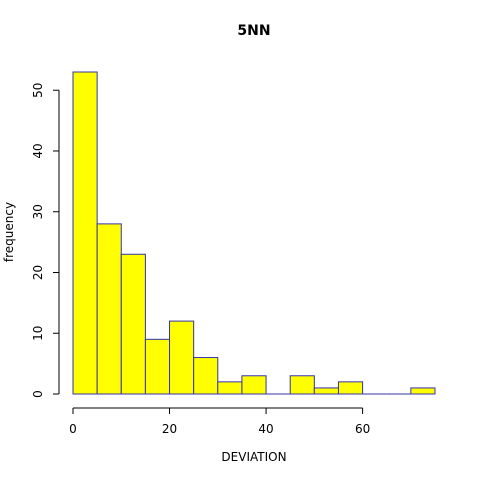 The height and width of the screenshot is (480, 480). Describe the element at coordinates (169, 429) in the screenshot. I see `x-tick-label-20: 20` at that location.